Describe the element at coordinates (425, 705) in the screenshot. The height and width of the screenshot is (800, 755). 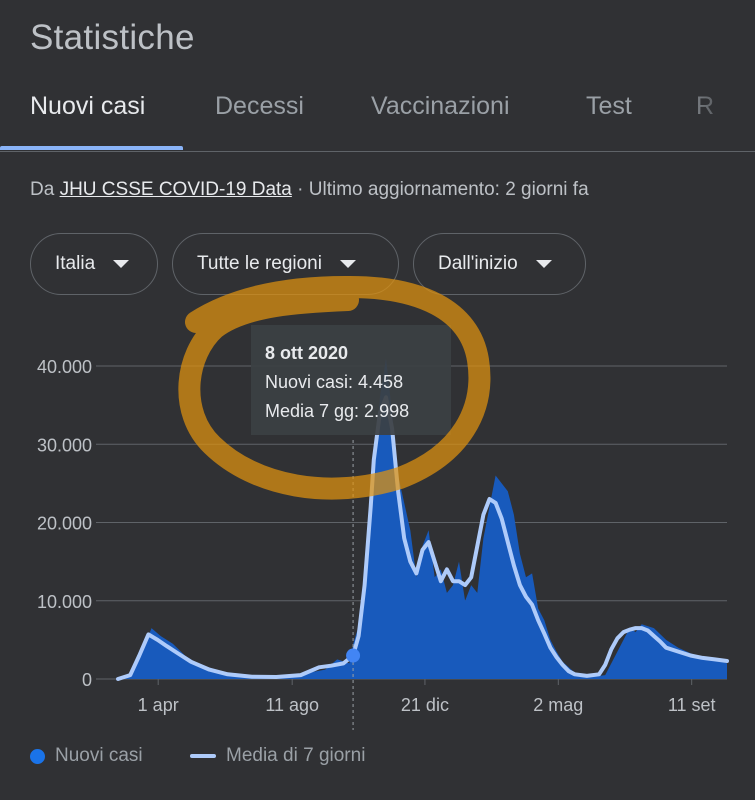
I see `x-tick-label: 21 dic` at that location.